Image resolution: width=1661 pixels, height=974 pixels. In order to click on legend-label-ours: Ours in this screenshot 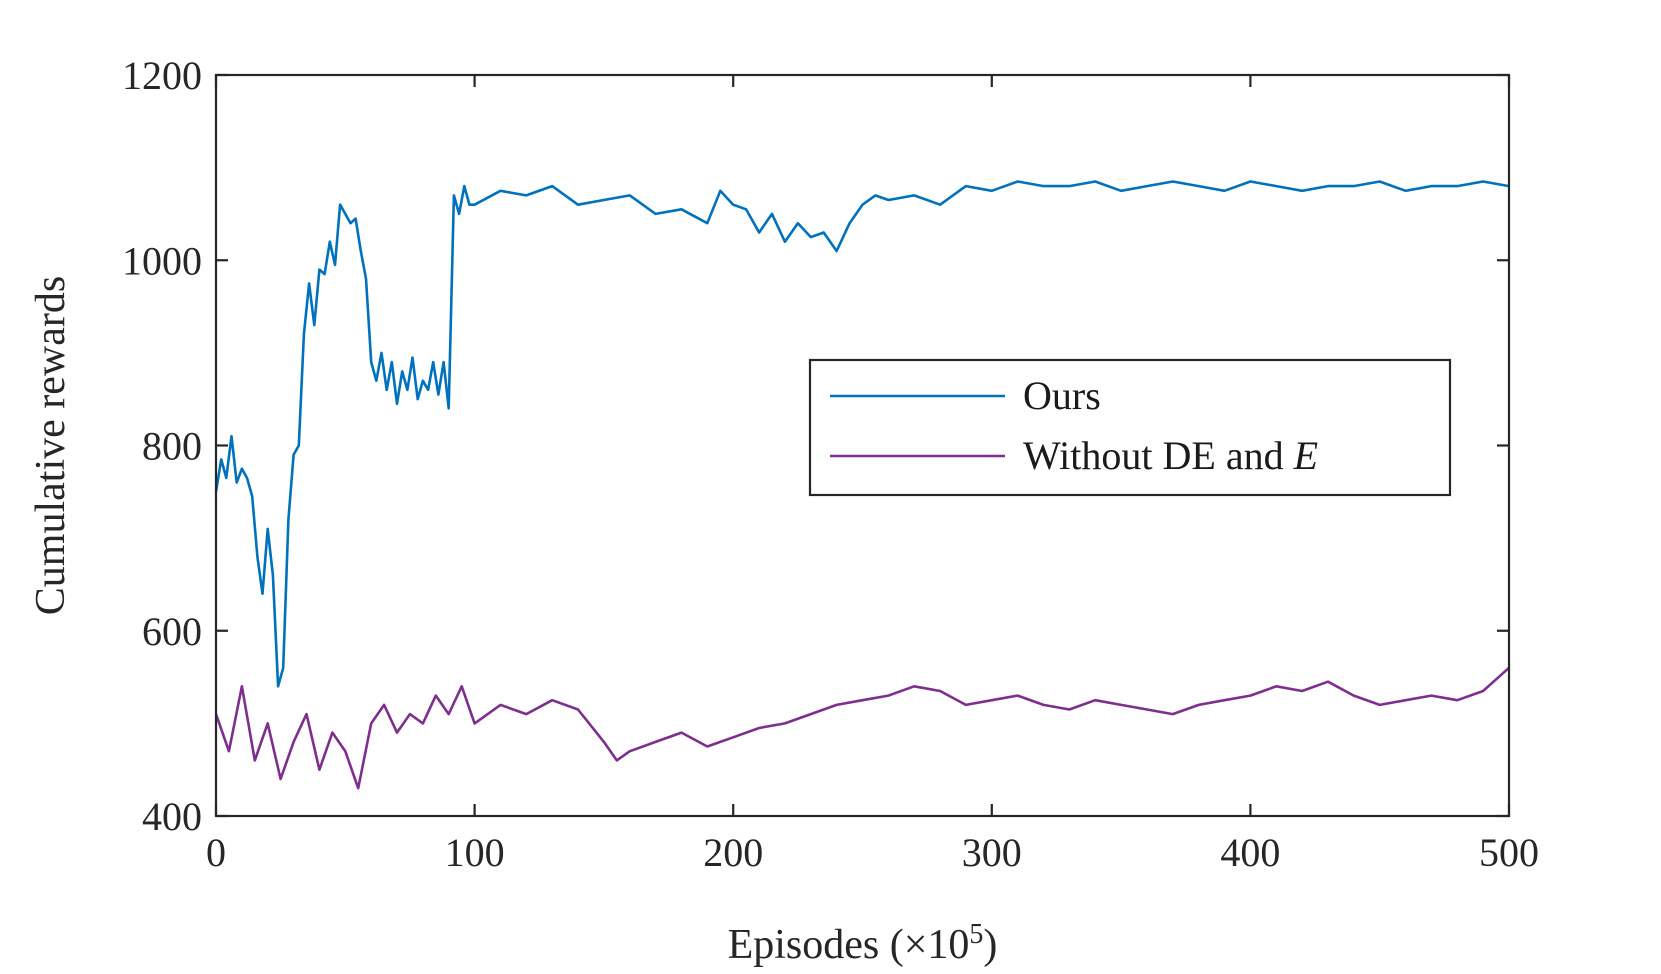, I will do `click(1062, 395)`.